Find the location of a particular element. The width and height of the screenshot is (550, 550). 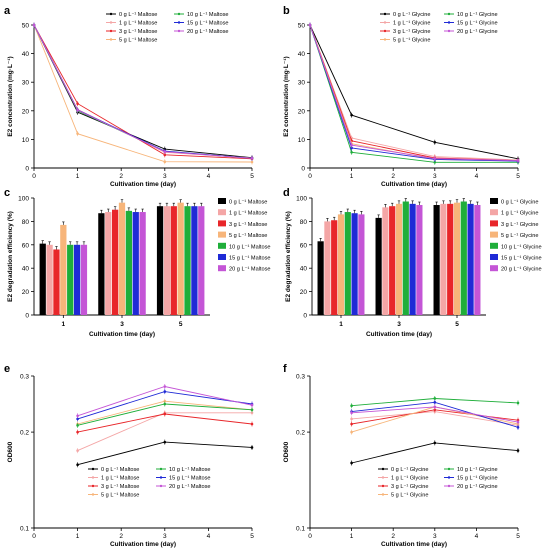

legend-label: 10 g L⁻¹ Glycine is located at coordinates (477, 470).